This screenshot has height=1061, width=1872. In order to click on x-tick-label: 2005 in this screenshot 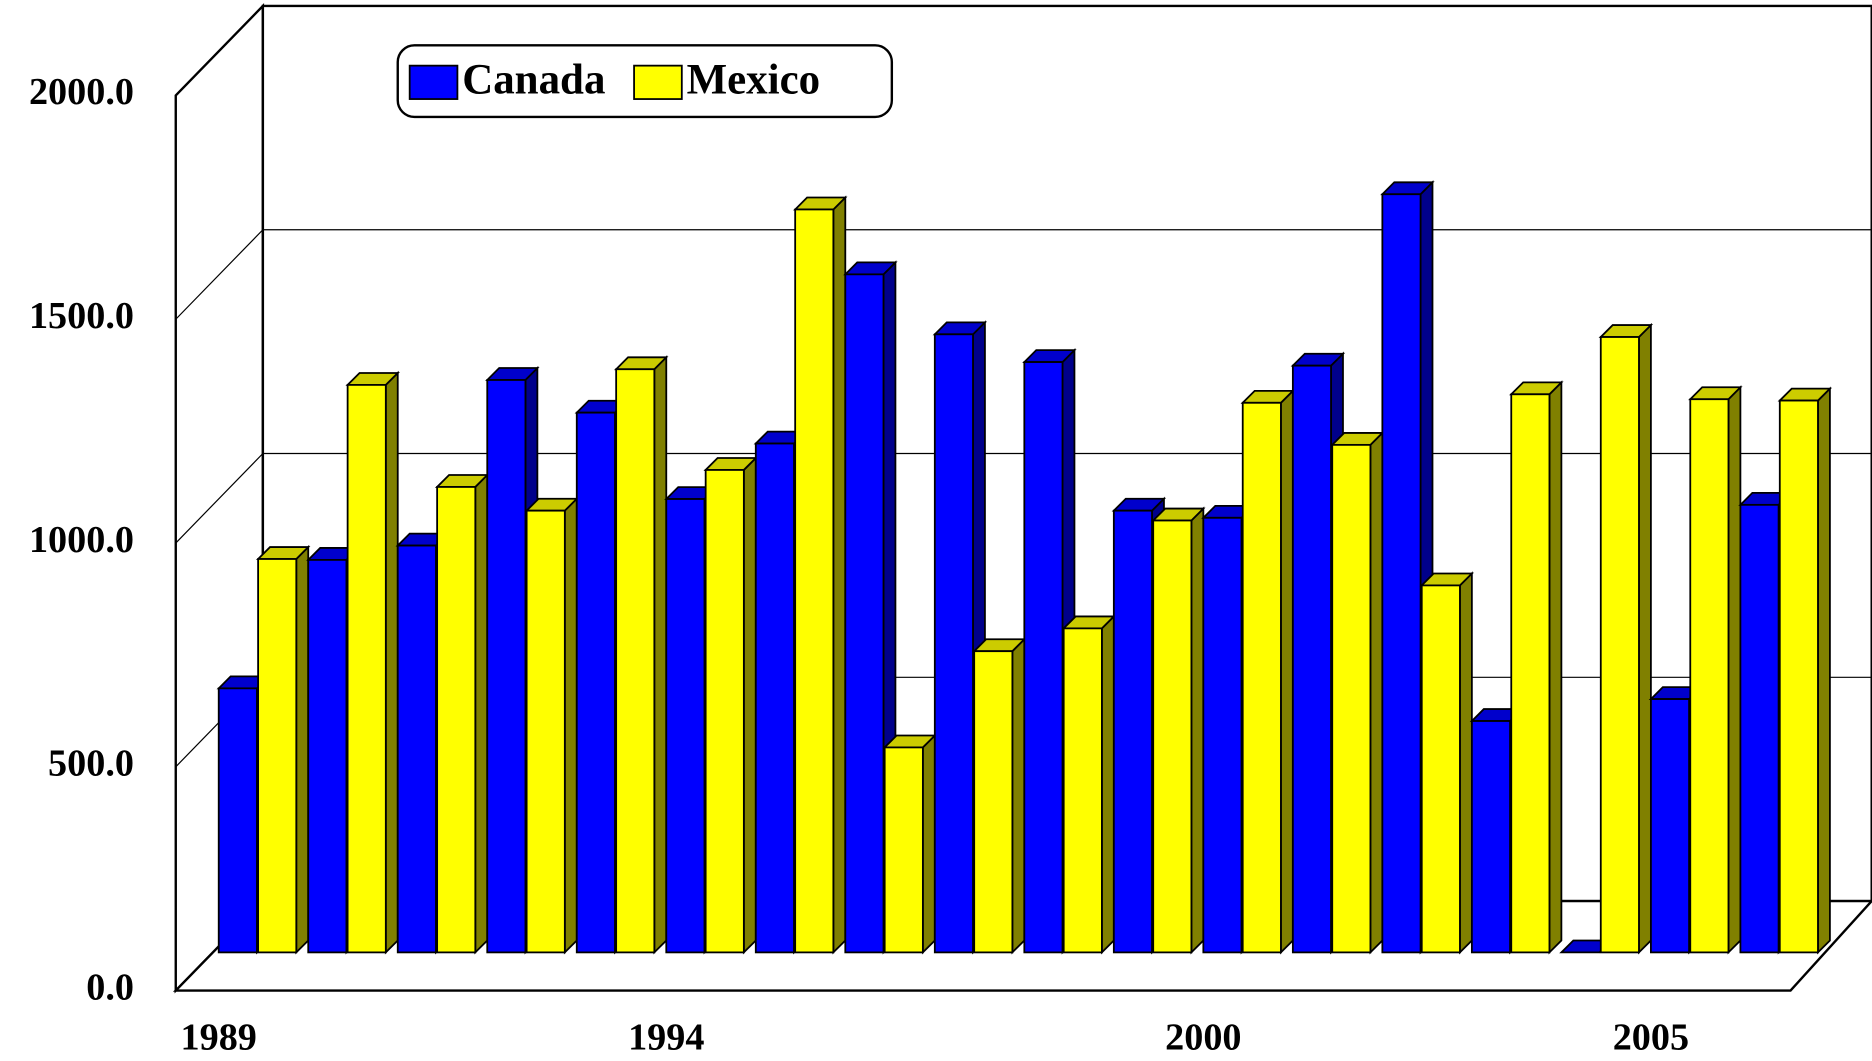, I will do `click(1651, 1037)`.